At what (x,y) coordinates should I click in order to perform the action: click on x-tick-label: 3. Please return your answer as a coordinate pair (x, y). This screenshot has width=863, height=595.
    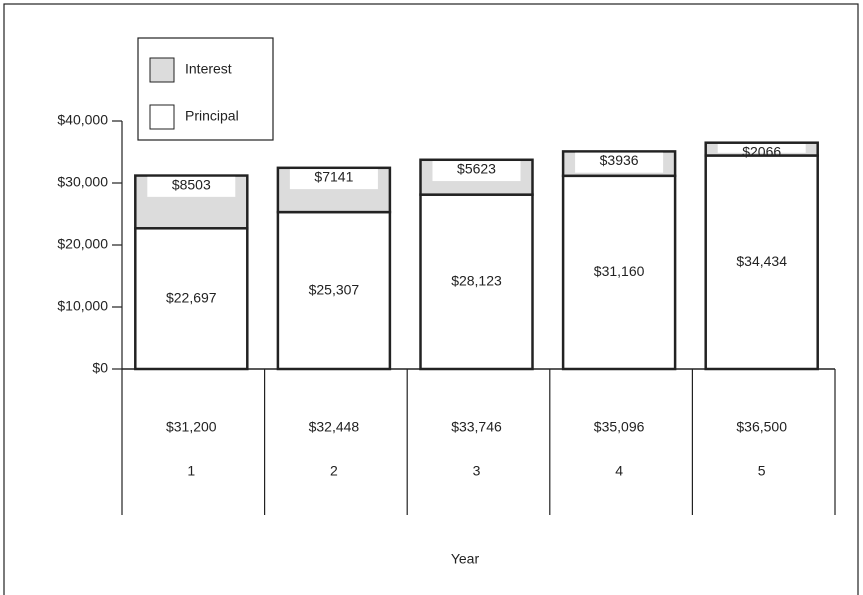
    Looking at the image, I should click on (477, 471).